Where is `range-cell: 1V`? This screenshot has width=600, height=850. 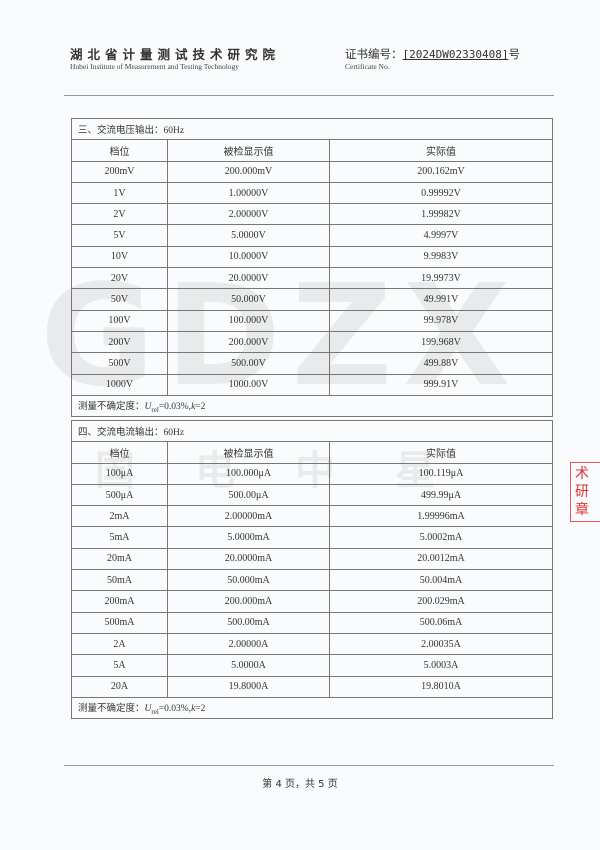
range-cell: 1V is located at coordinates (119, 193).